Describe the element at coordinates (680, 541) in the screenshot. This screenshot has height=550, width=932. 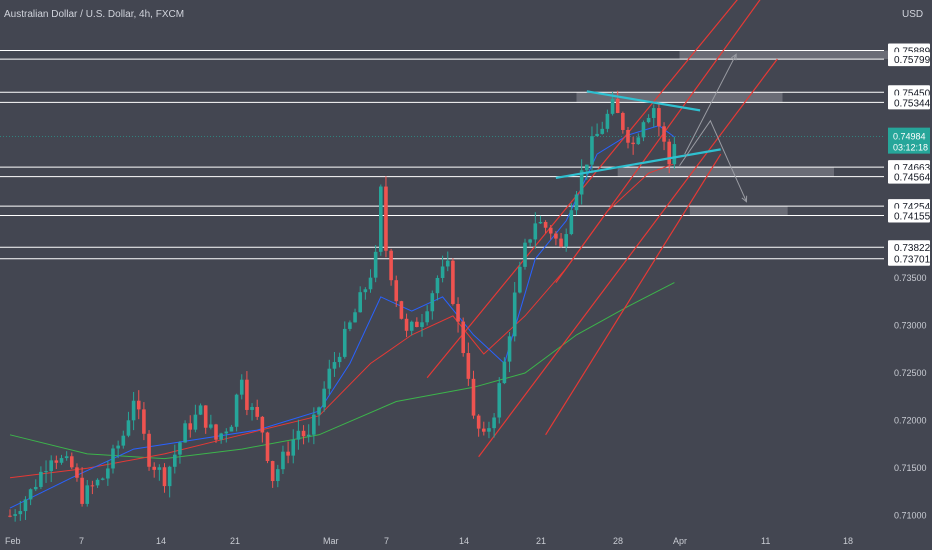
I see `time-tick-label: Apr` at that location.